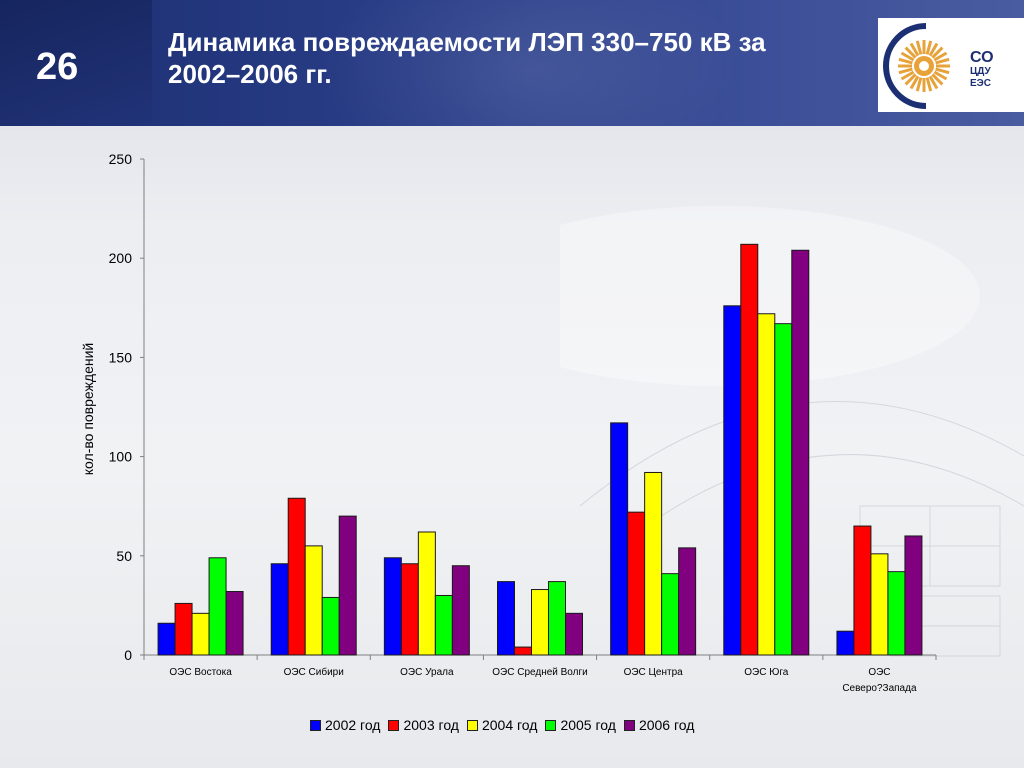  Describe the element at coordinates (250, 74) in the screenshot. I see `slide-title-line-2: 2002–2006 гг.` at that location.